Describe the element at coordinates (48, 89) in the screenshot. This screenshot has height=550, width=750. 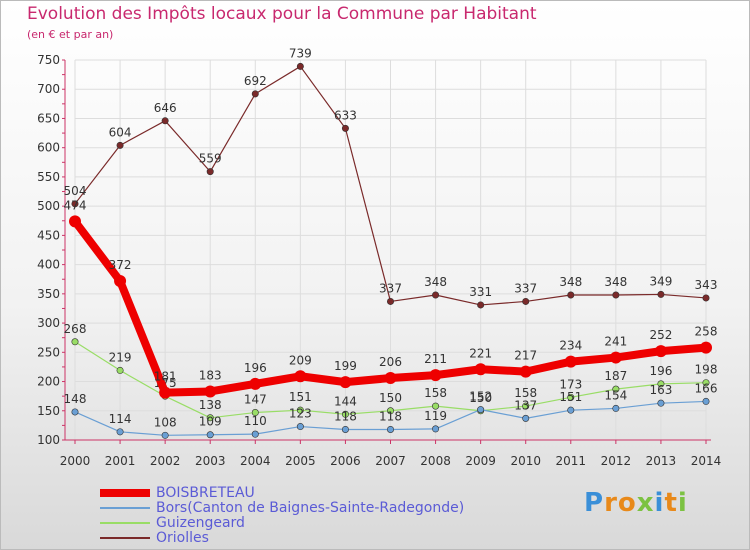
I see `y-tick-label: 700` at that location.